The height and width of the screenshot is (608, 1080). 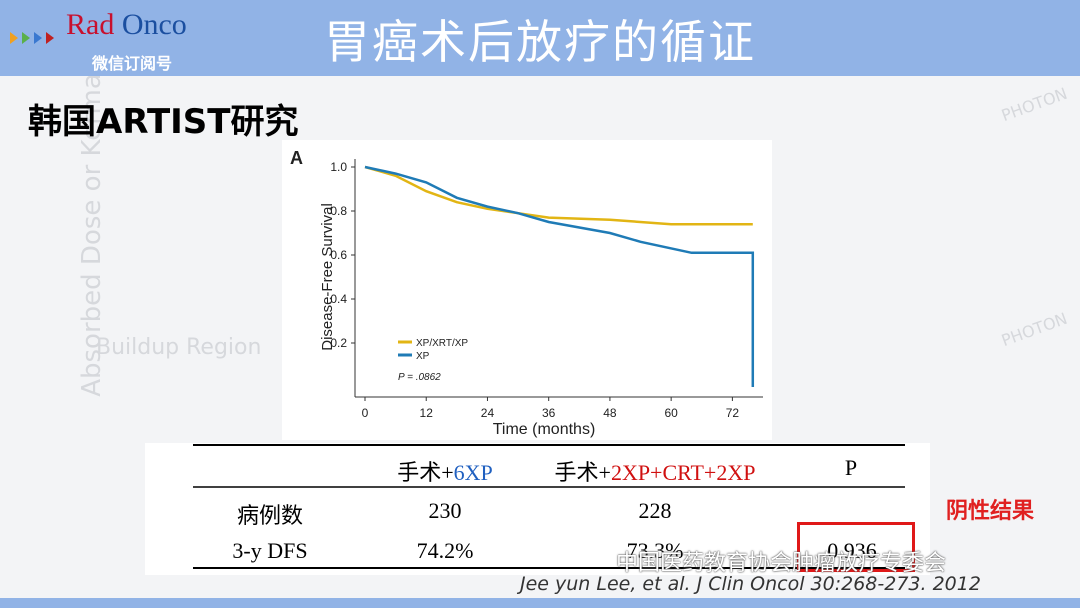 What do you see at coordinates (423, 356) in the screenshot?
I see `legend-label: XP` at bounding box center [423, 356].